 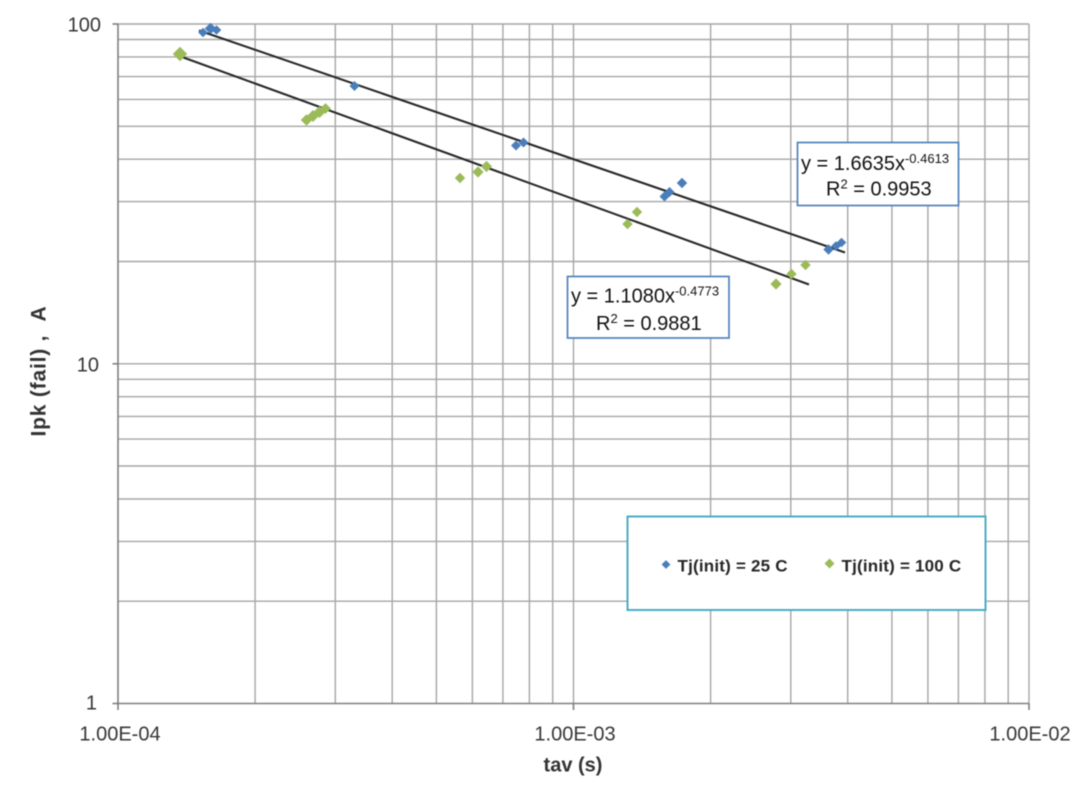 What do you see at coordinates (88, 366) in the screenshot?
I see `svg-text: 10` at bounding box center [88, 366].